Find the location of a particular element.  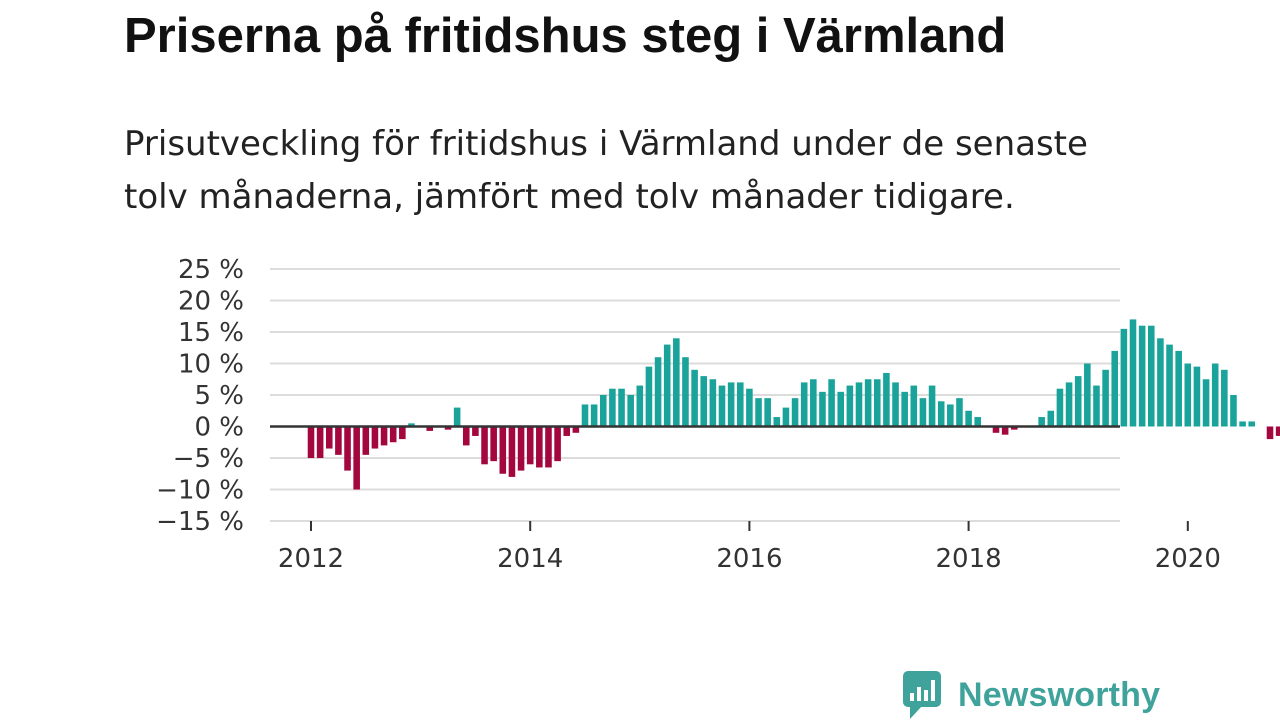

y-tick-label: 20 % is located at coordinates (211, 302).